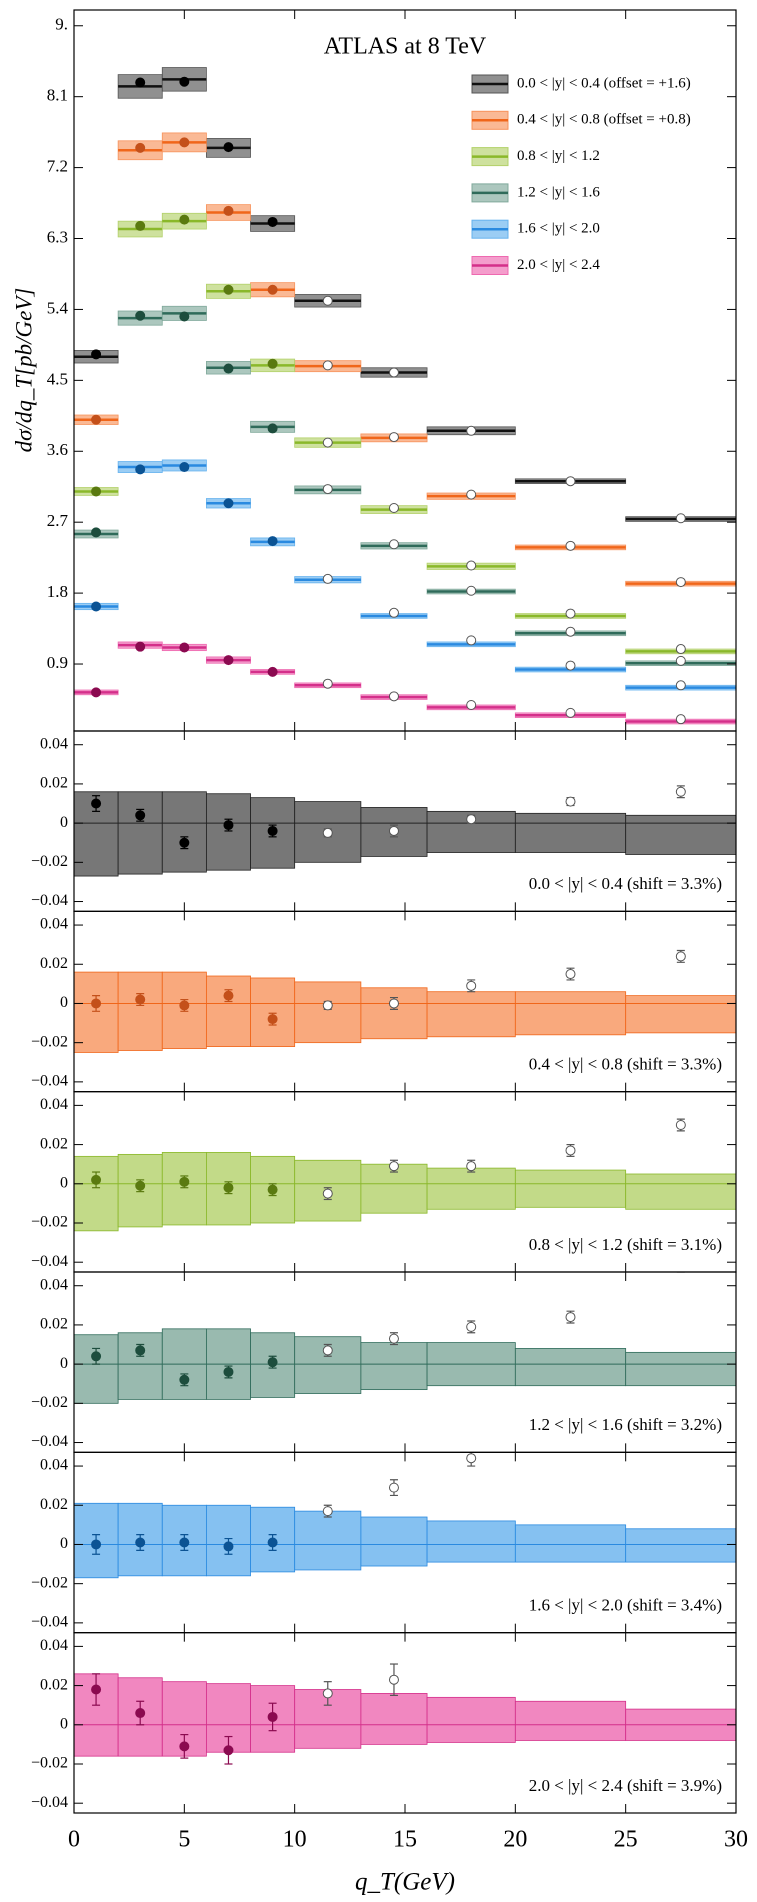  What do you see at coordinates (74, 1840) in the screenshot?
I see `x-tick-label: 0` at bounding box center [74, 1840].